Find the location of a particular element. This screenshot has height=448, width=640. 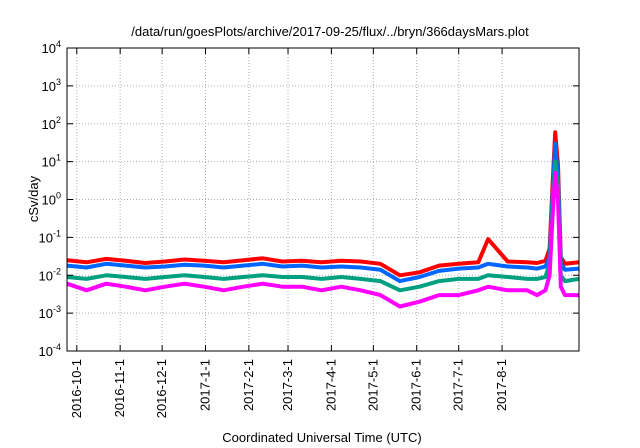

x-tick-label: 2017-2-1 is located at coordinates (248, 385).